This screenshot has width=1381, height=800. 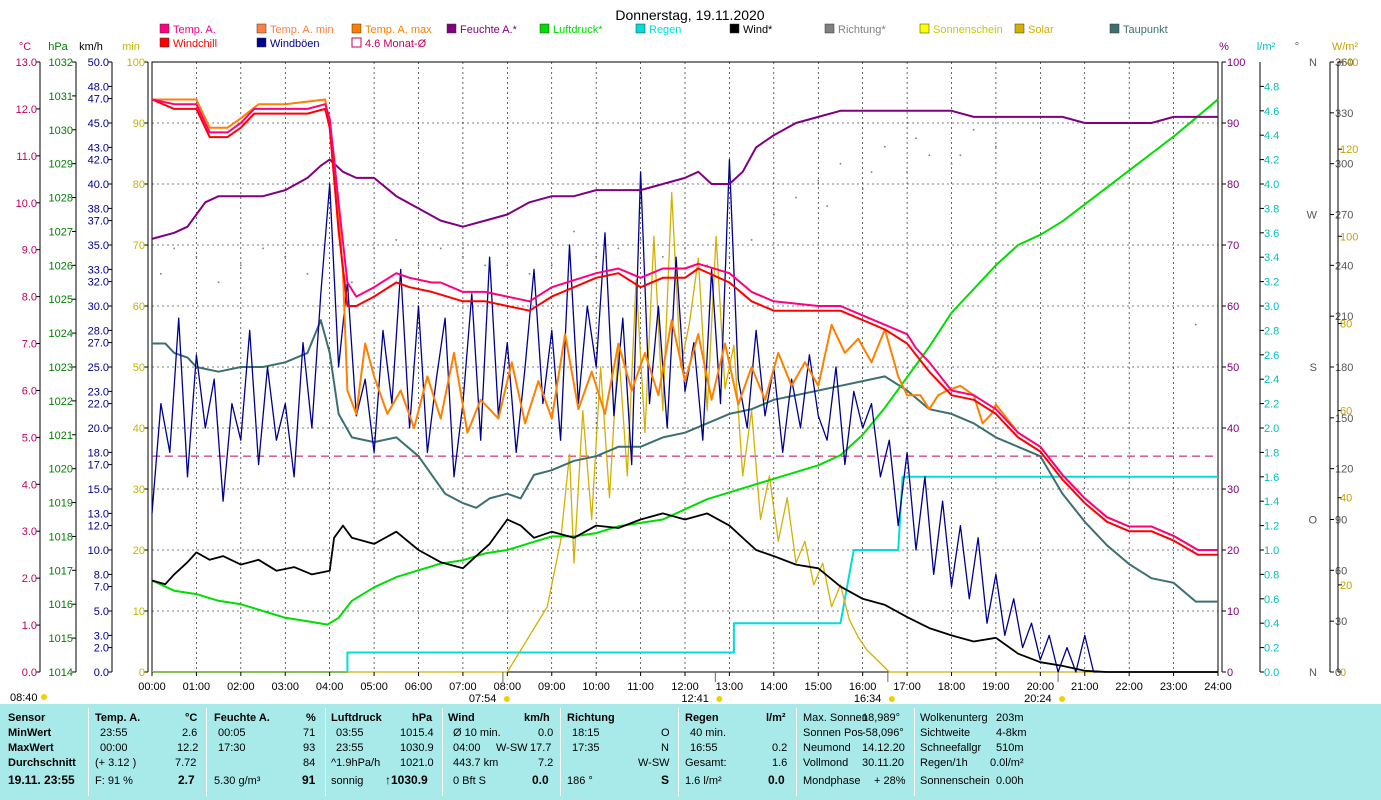 I want to click on panel-humidity-current: 91, so click(x=309, y=780).